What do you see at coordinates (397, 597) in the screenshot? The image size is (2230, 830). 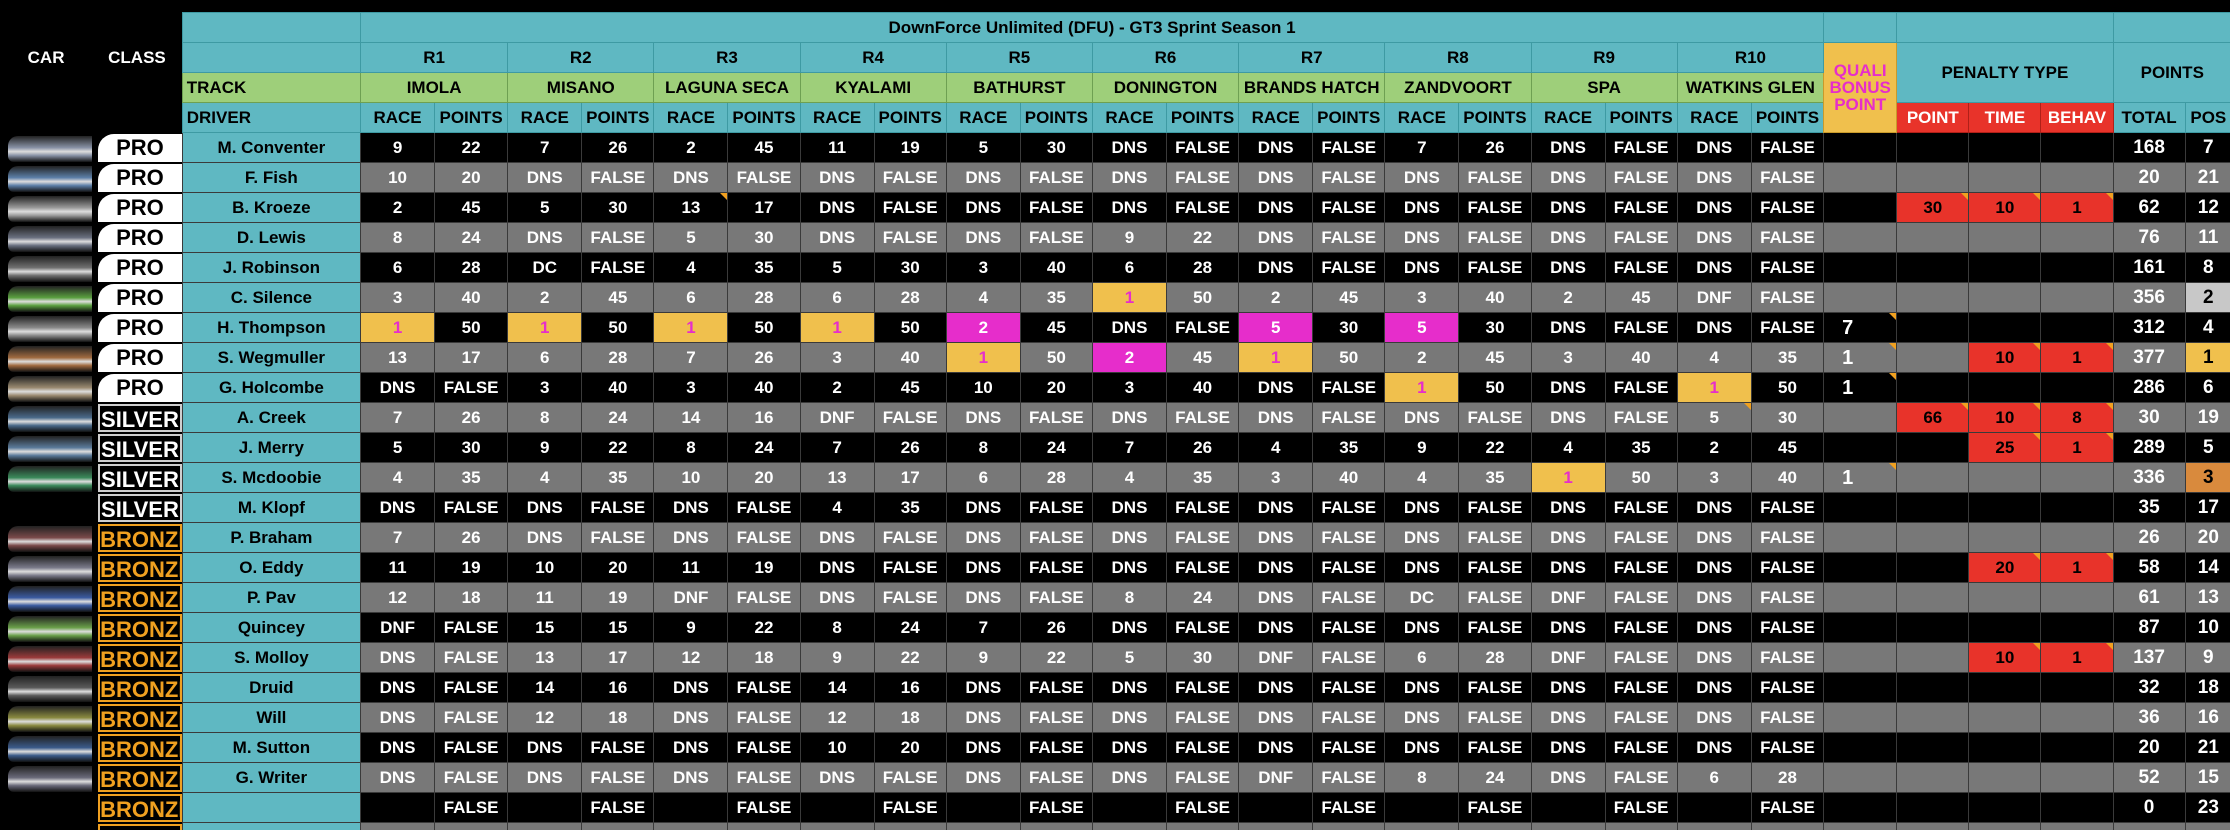 I see `race-result-cell: 12` at bounding box center [397, 597].